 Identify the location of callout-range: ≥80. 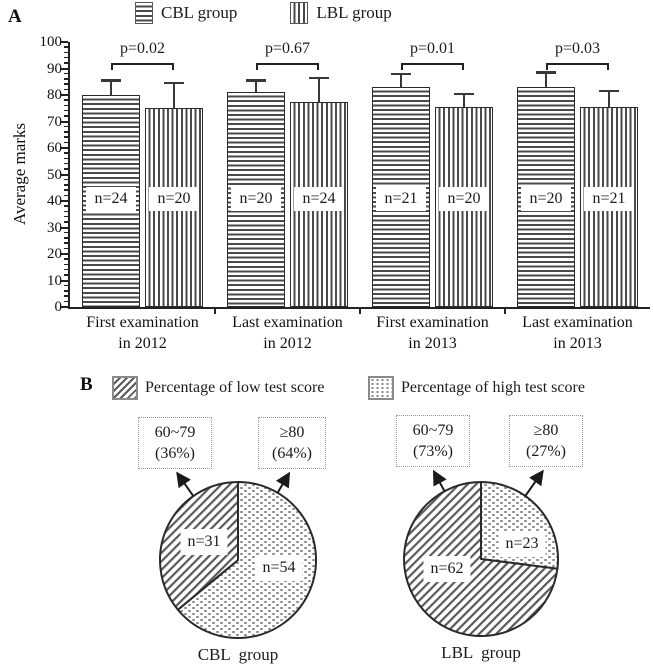
(546, 430).